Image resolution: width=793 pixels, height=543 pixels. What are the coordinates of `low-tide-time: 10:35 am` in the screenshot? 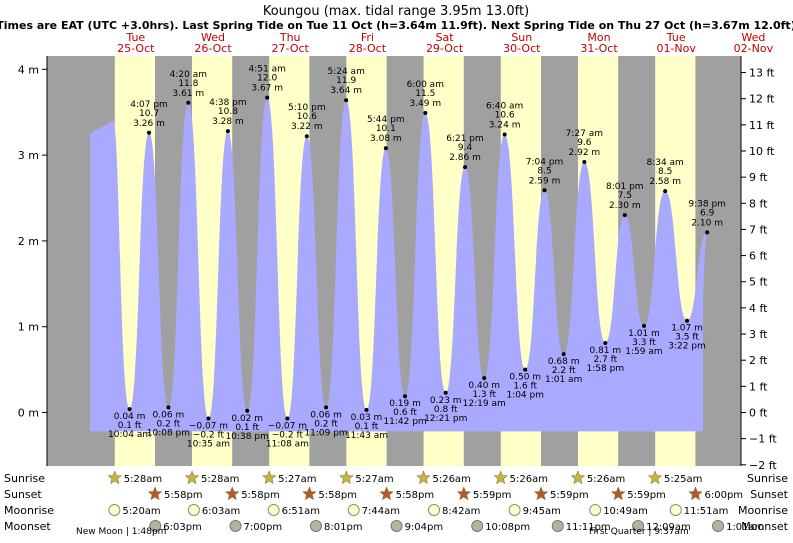 It's located at (208, 445).